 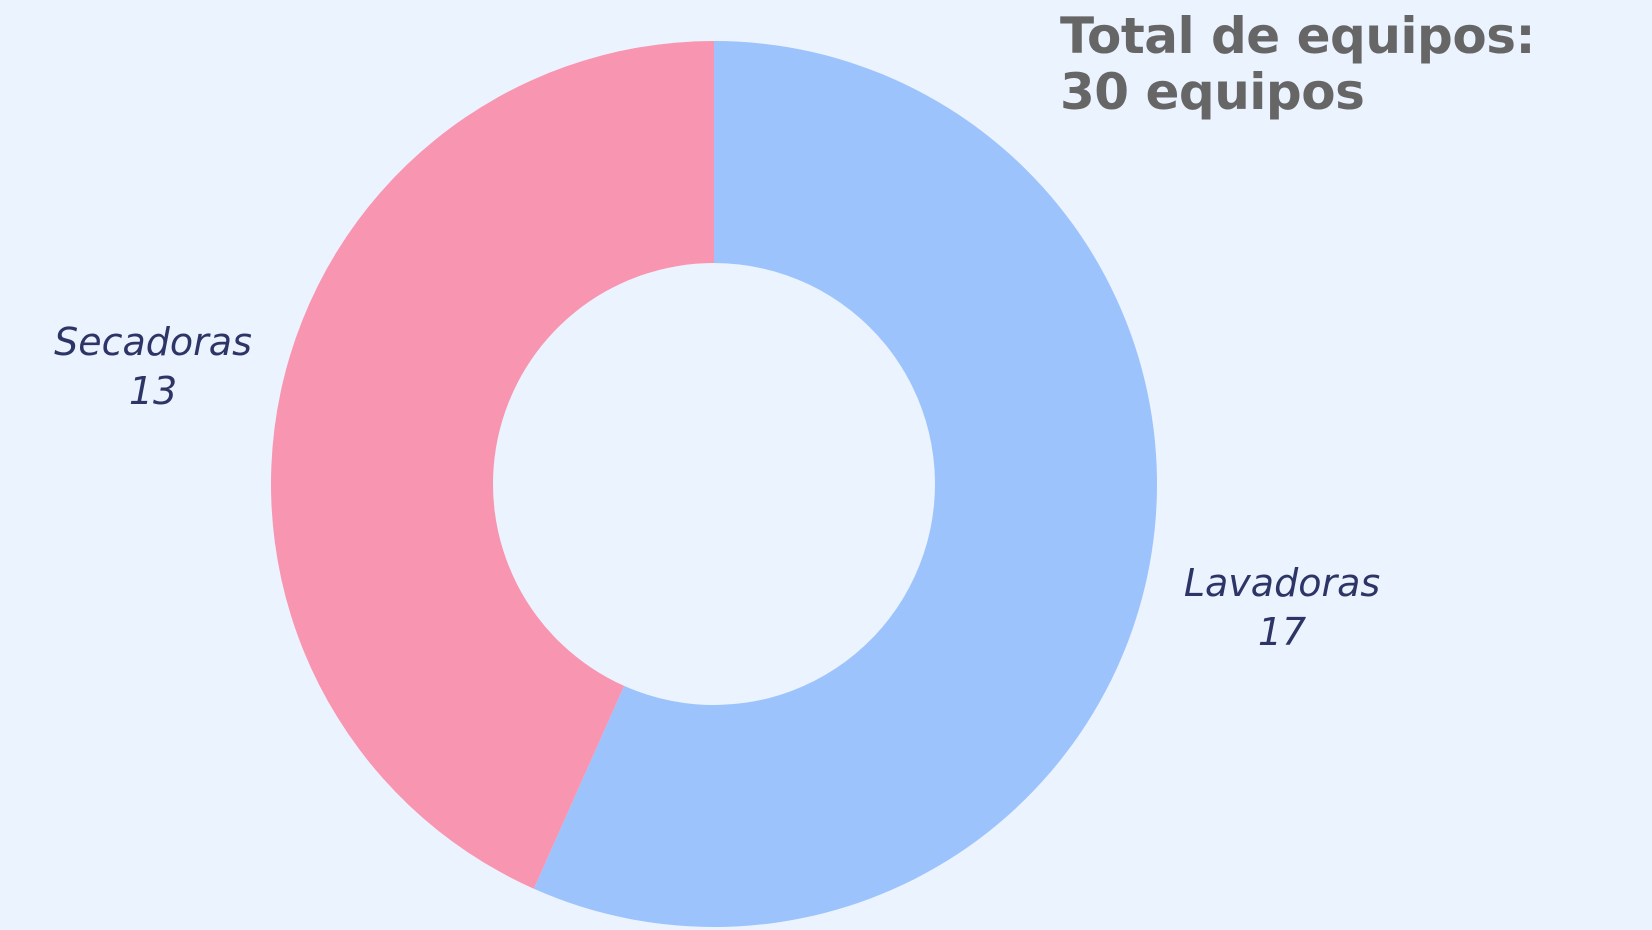 What do you see at coordinates (1282, 632) in the screenshot?
I see `slice-value-lavadoras: 17` at bounding box center [1282, 632].